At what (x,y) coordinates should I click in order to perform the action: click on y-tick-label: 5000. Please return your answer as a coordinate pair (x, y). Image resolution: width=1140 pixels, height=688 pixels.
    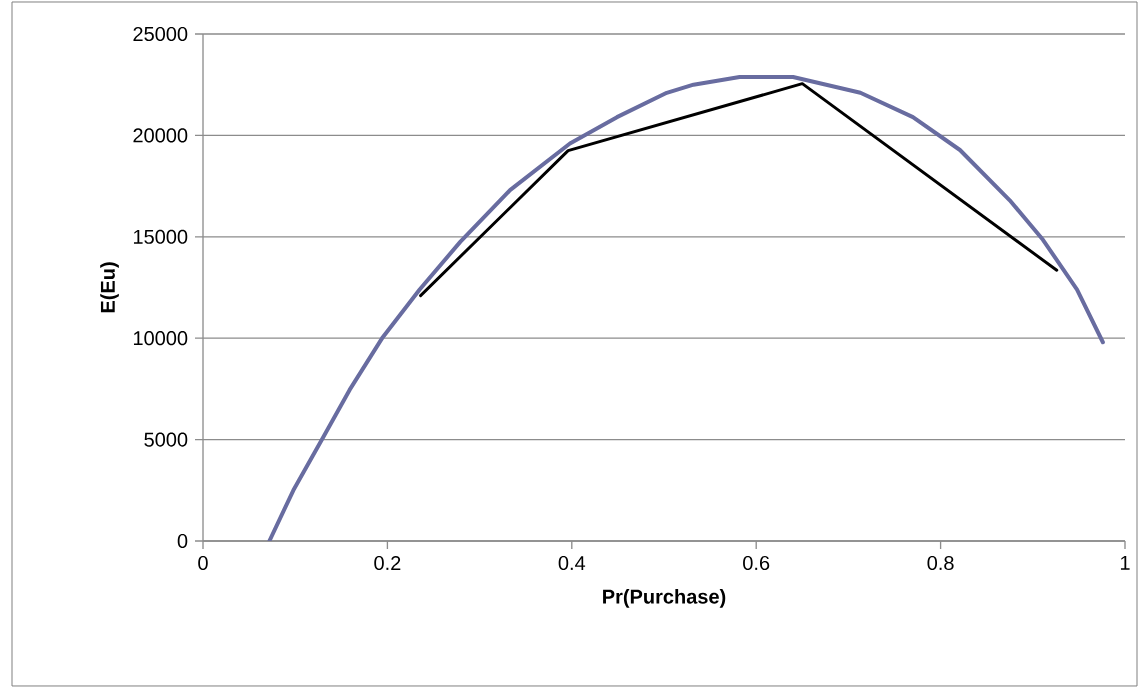
    Looking at the image, I should click on (166, 439).